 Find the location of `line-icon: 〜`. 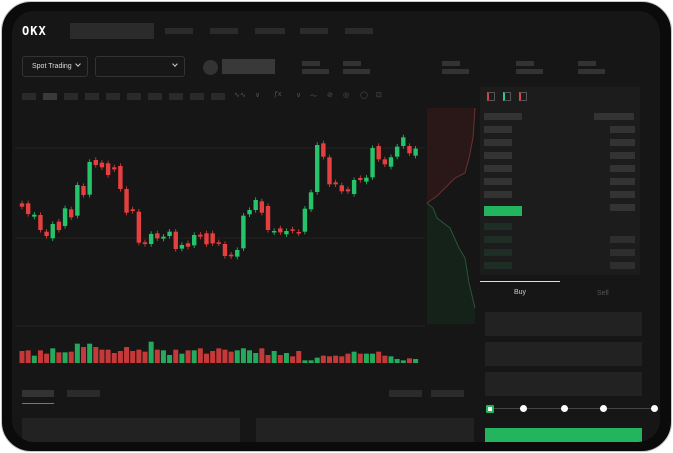

line-icon: 〜 is located at coordinates (313, 96).